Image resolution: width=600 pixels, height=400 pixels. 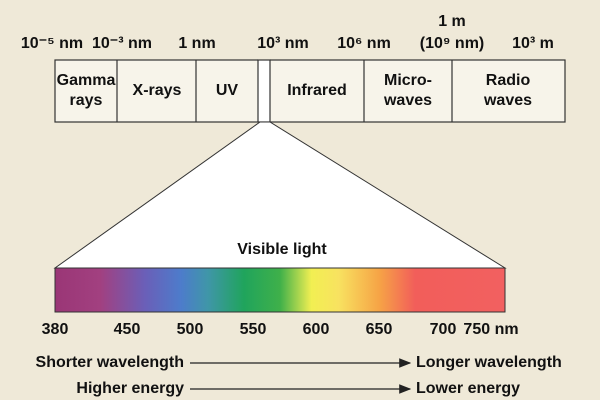 What do you see at coordinates (364, 43) in the screenshot?
I see `scale-label: 10⁶ nm` at bounding box center [364, 43].